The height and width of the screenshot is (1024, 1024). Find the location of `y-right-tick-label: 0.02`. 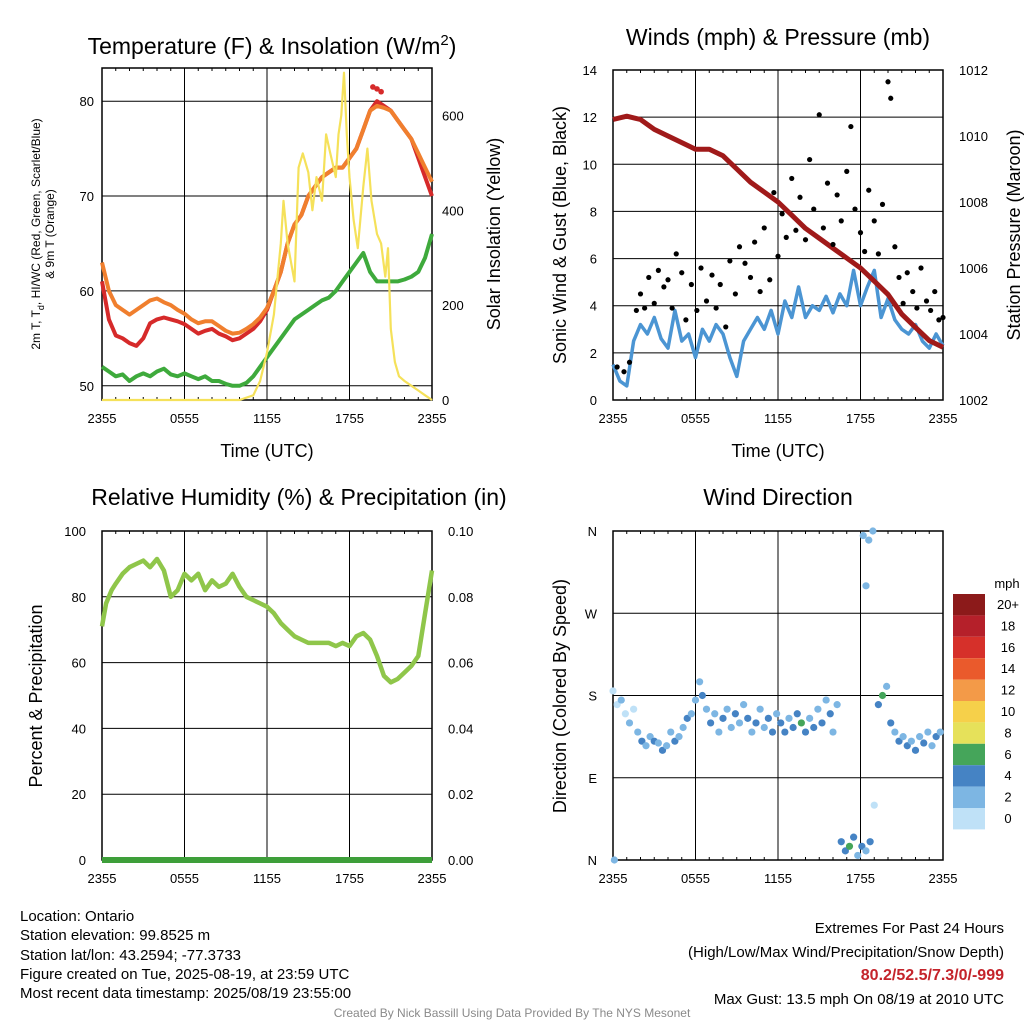

y-right-tick-label: 0.02 is located at coordinates (460, 794).